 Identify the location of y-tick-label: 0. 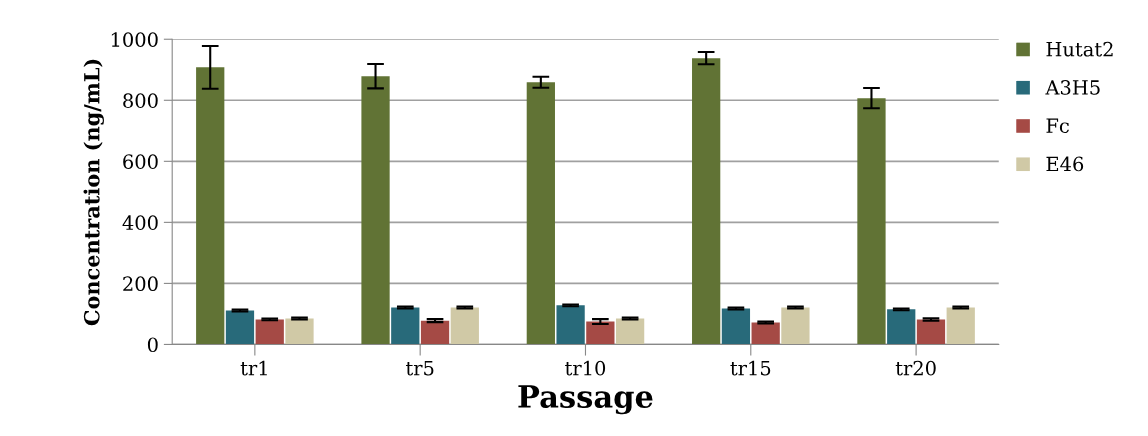
(152, 345).